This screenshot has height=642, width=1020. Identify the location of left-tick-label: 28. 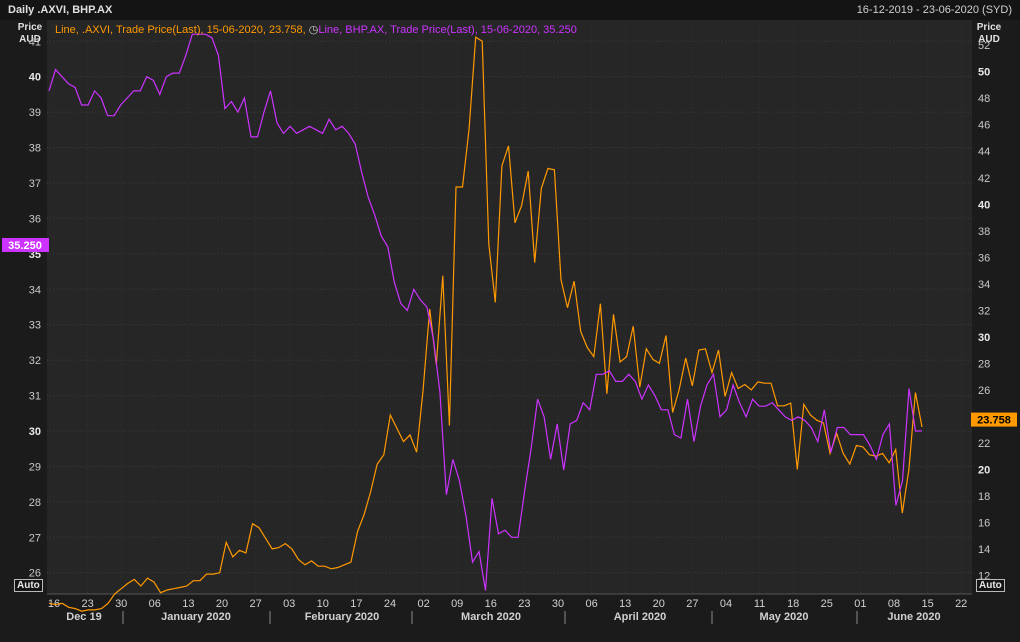
(35, 503).